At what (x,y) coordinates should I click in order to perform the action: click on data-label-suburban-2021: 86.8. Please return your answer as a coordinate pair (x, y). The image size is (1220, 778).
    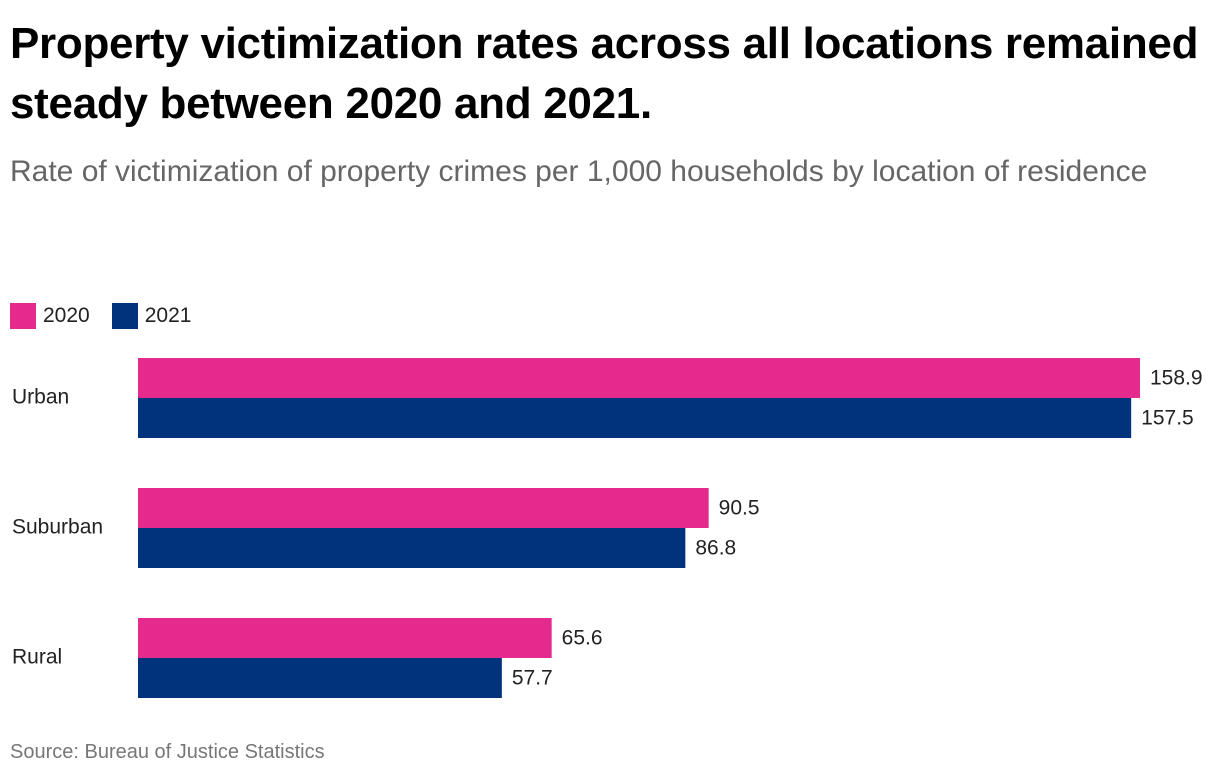
    Looking at the image, I should click on (715, 548).